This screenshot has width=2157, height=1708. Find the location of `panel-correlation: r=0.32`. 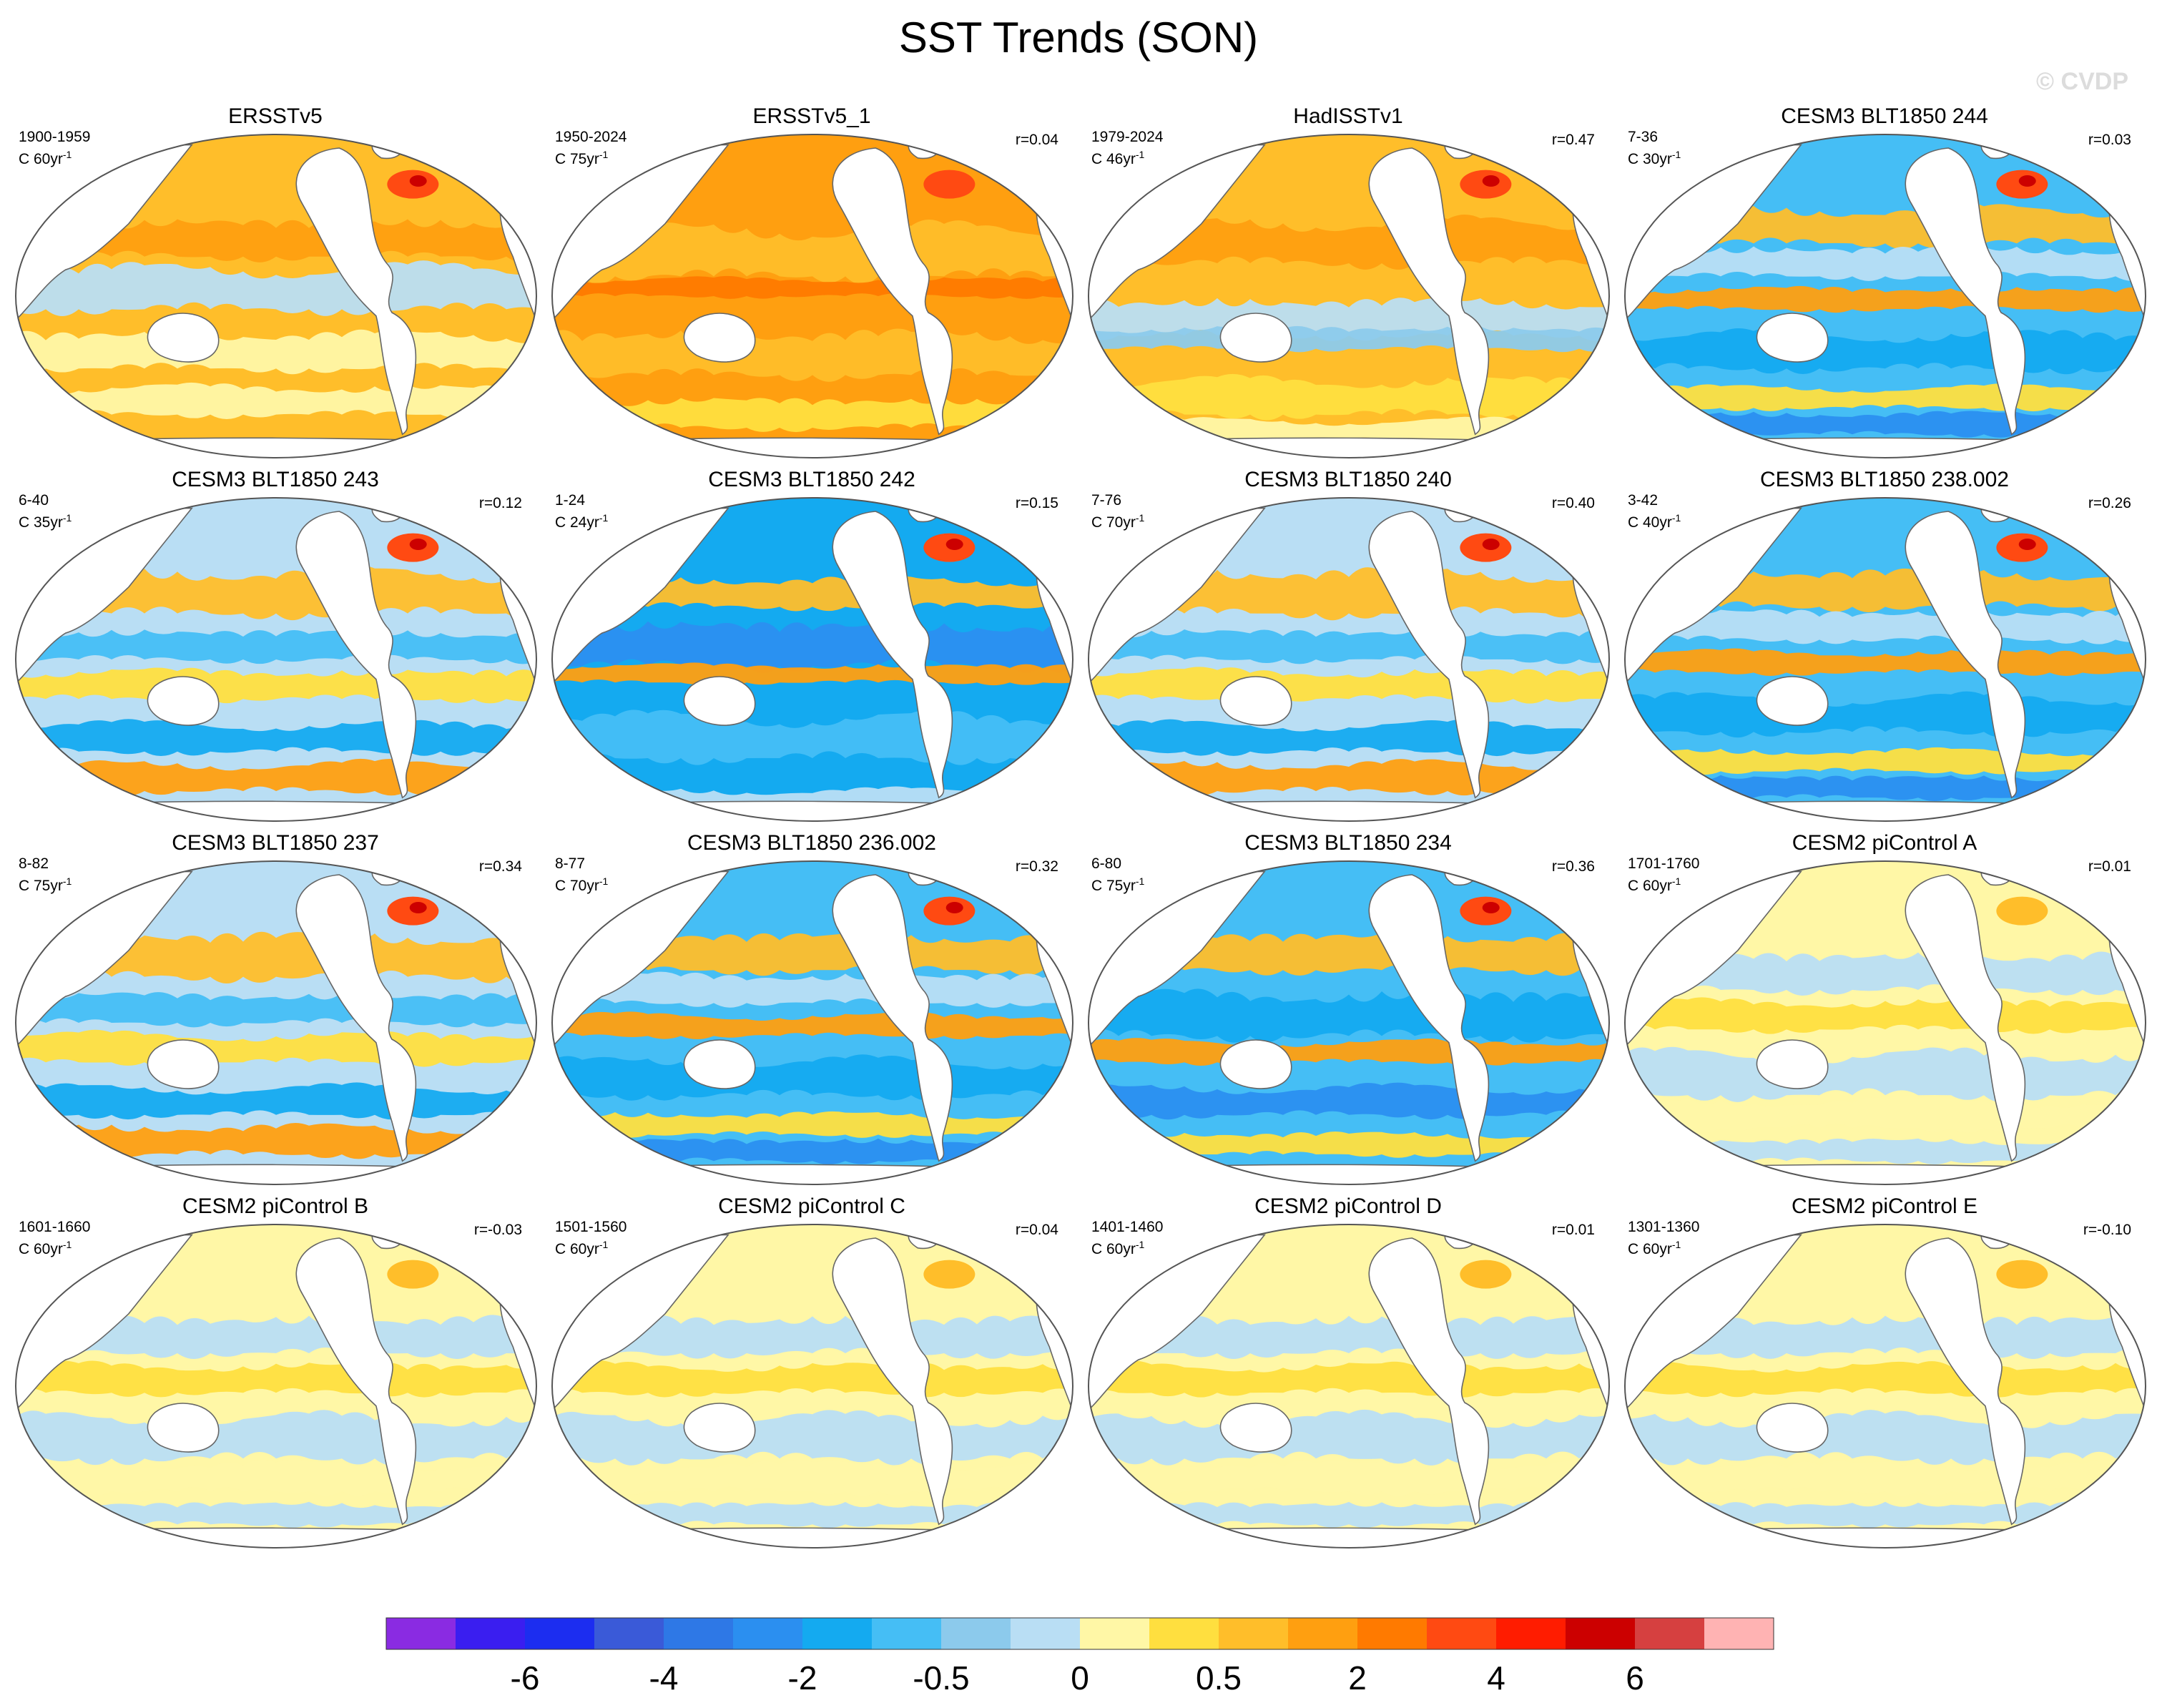

panel-correlation: r=0.32 is located at coordinates (1036, 866).